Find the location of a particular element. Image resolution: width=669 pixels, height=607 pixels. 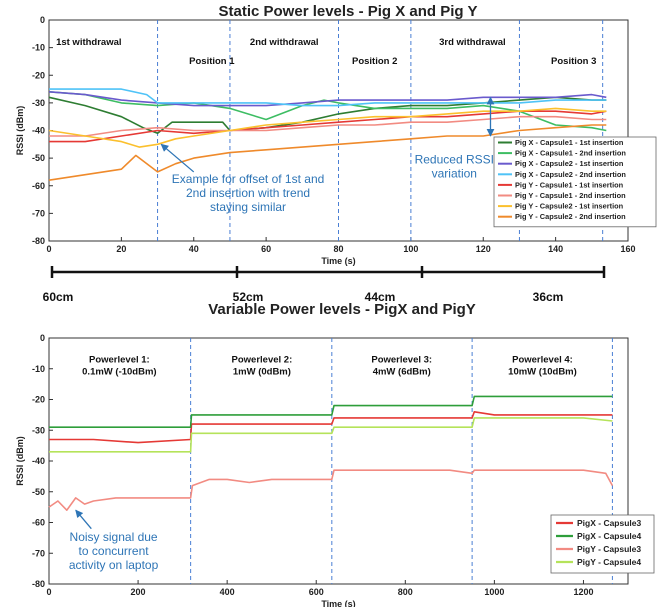

powerlevel-label: 1mW (0dBm) is located at coordinates (262, 372).